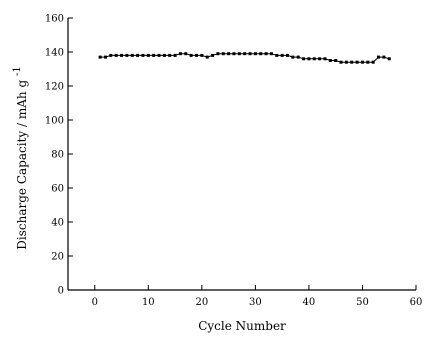  I want to click on y-axis-title-superscript: -1, so click(17, 71).